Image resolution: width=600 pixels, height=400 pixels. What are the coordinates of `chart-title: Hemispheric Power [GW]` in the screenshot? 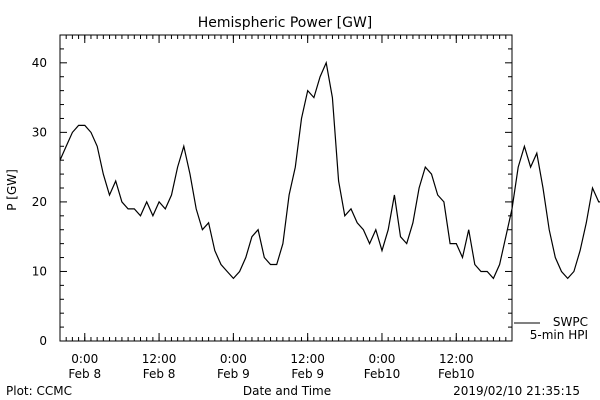 It's located at (285, 23).